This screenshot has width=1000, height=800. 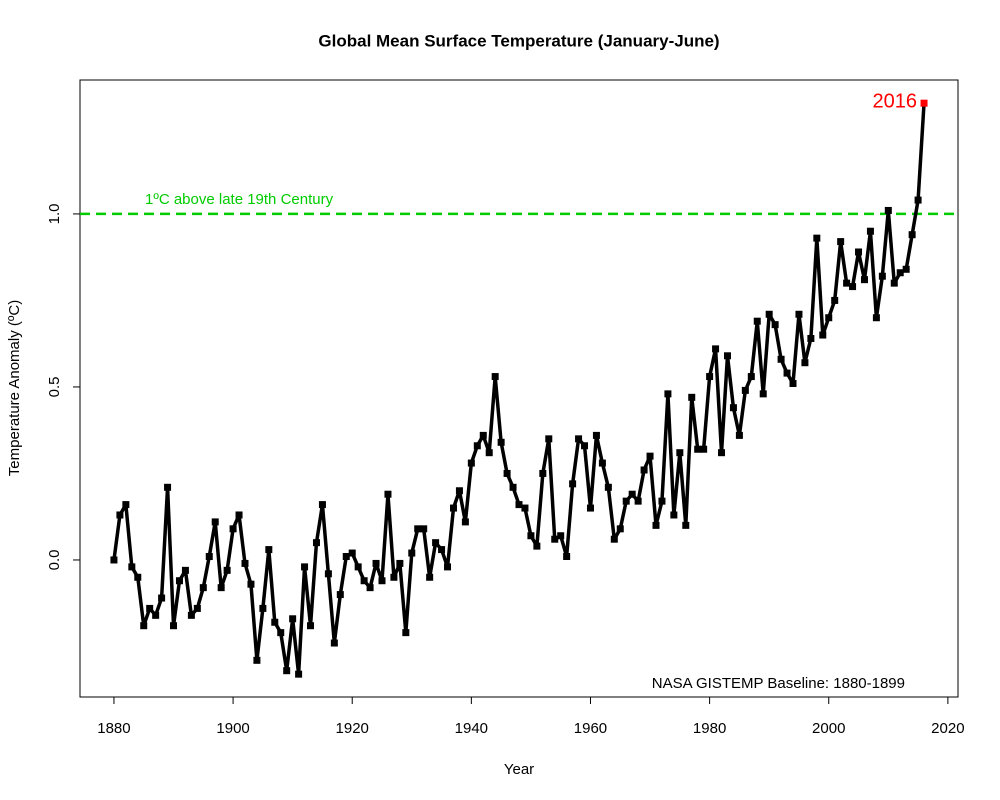 What do you see at coordinates (352, 728) in the screenshot?
I see `x-tick-label: 1920` at bounding box center [352, 728].